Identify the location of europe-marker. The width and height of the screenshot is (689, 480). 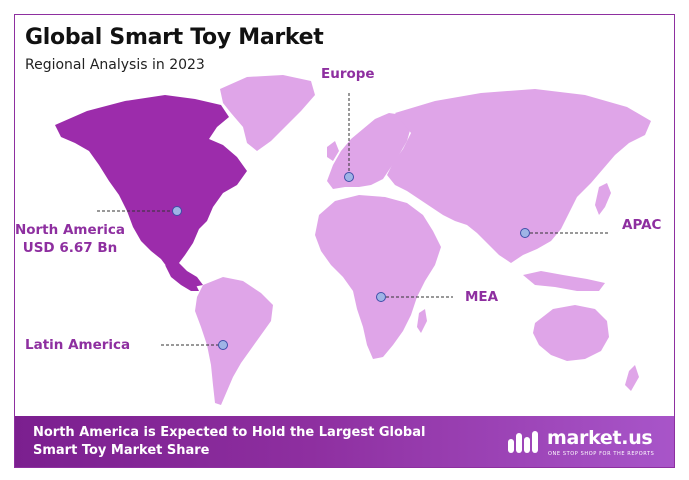
(349, 177).